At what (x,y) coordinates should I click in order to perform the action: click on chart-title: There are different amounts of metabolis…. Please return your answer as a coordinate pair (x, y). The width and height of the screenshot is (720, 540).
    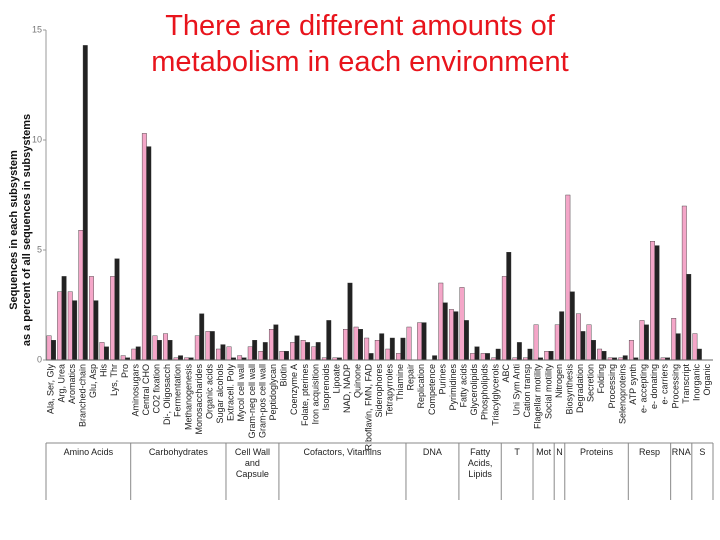
    Looking at the image, I should click on (360, 44).